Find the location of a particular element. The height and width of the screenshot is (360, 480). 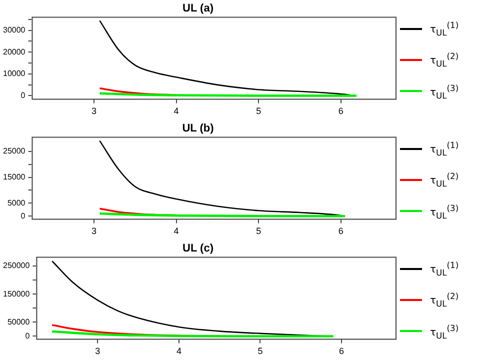

chart-title: UL (a) is located at coordinates (198, 8).